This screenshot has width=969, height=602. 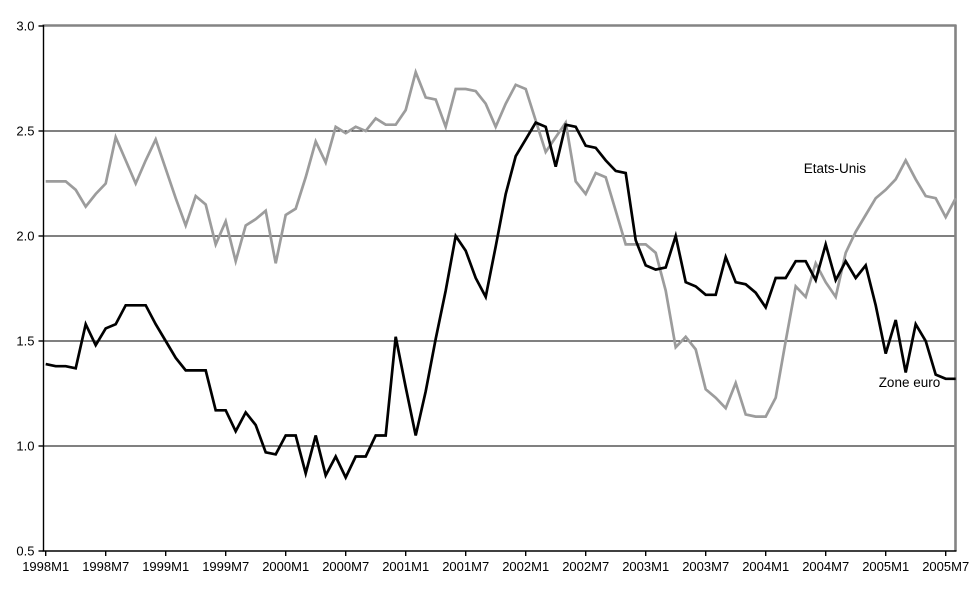 I want to click on x-axis-label: 2003M1, so click(x=645, y=566).